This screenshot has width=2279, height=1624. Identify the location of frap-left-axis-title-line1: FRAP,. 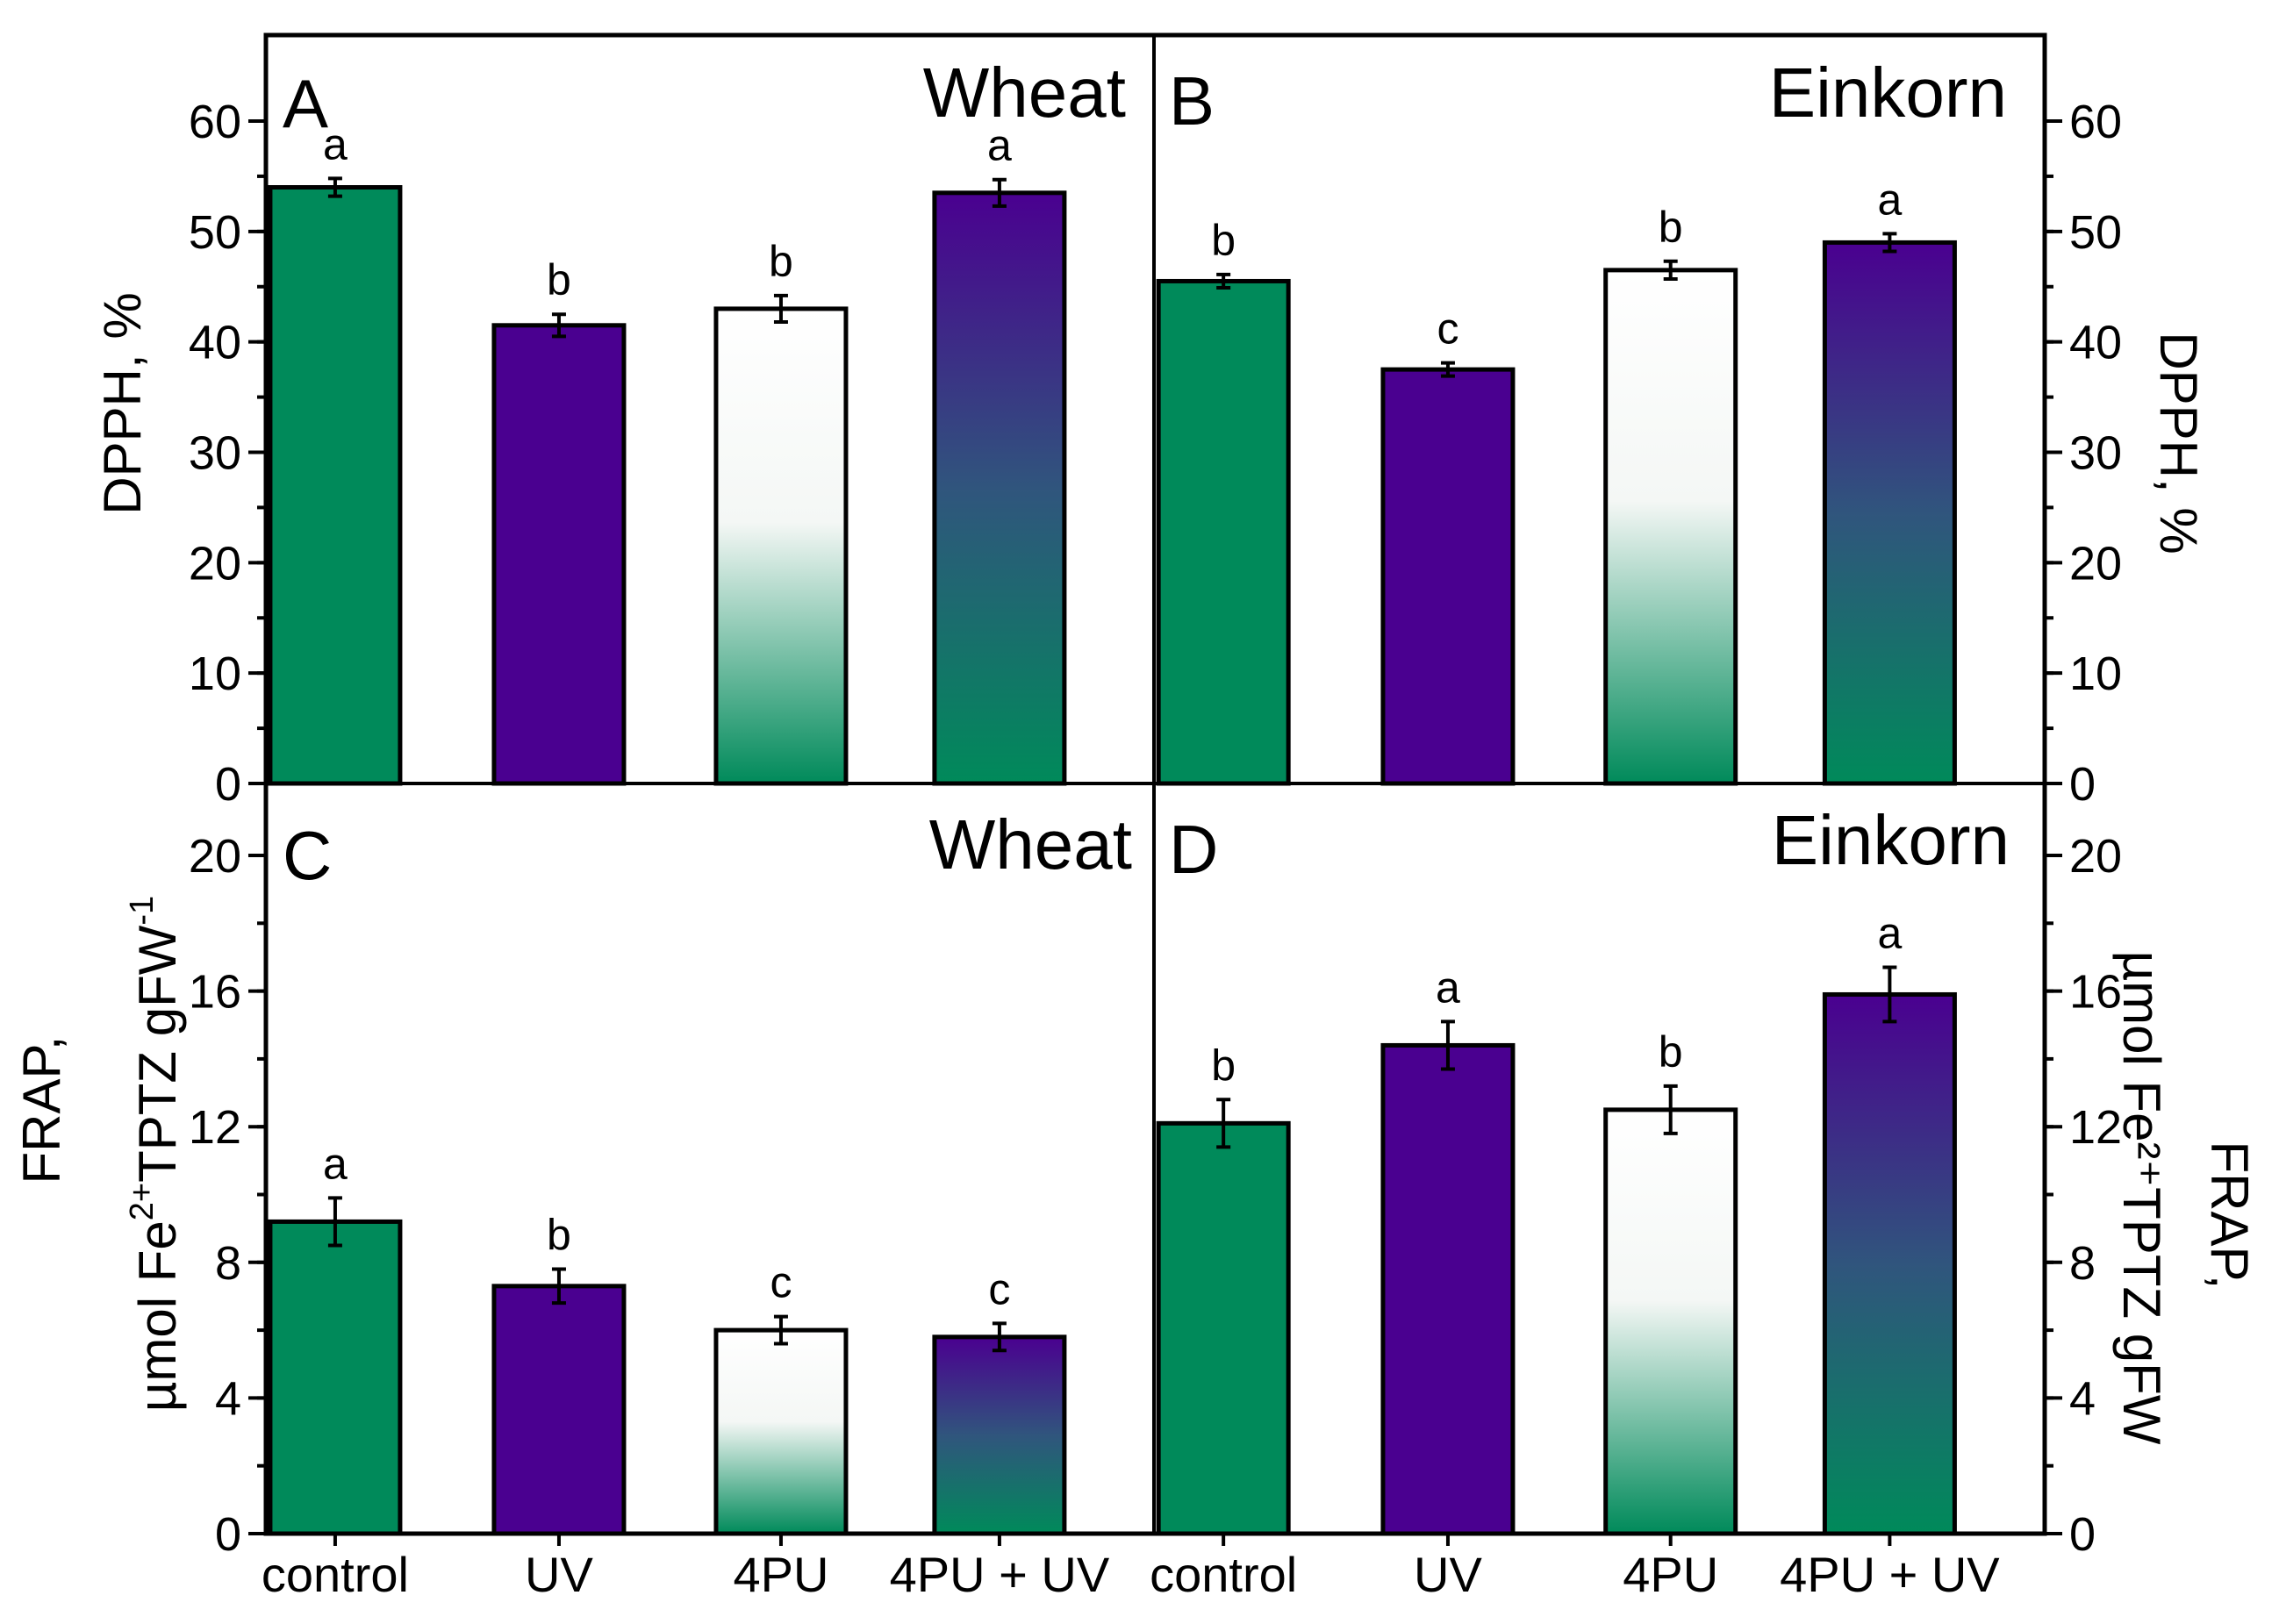
(41, 1110).